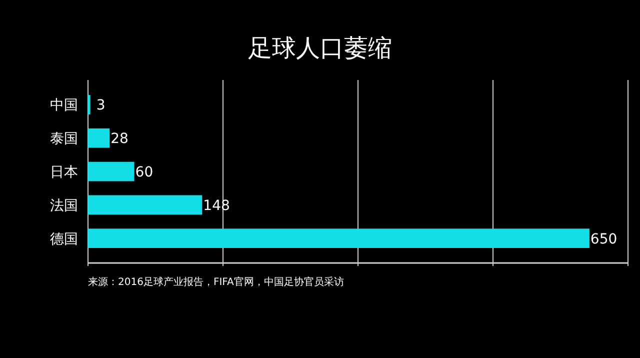 This screenshot has height=358, width=640. Describe the element at coordinates (216, 282) in the screenshot. I see `source-note: 来源：2016足球产业报告，FIFA官网，中国足协官员采访` at that location.